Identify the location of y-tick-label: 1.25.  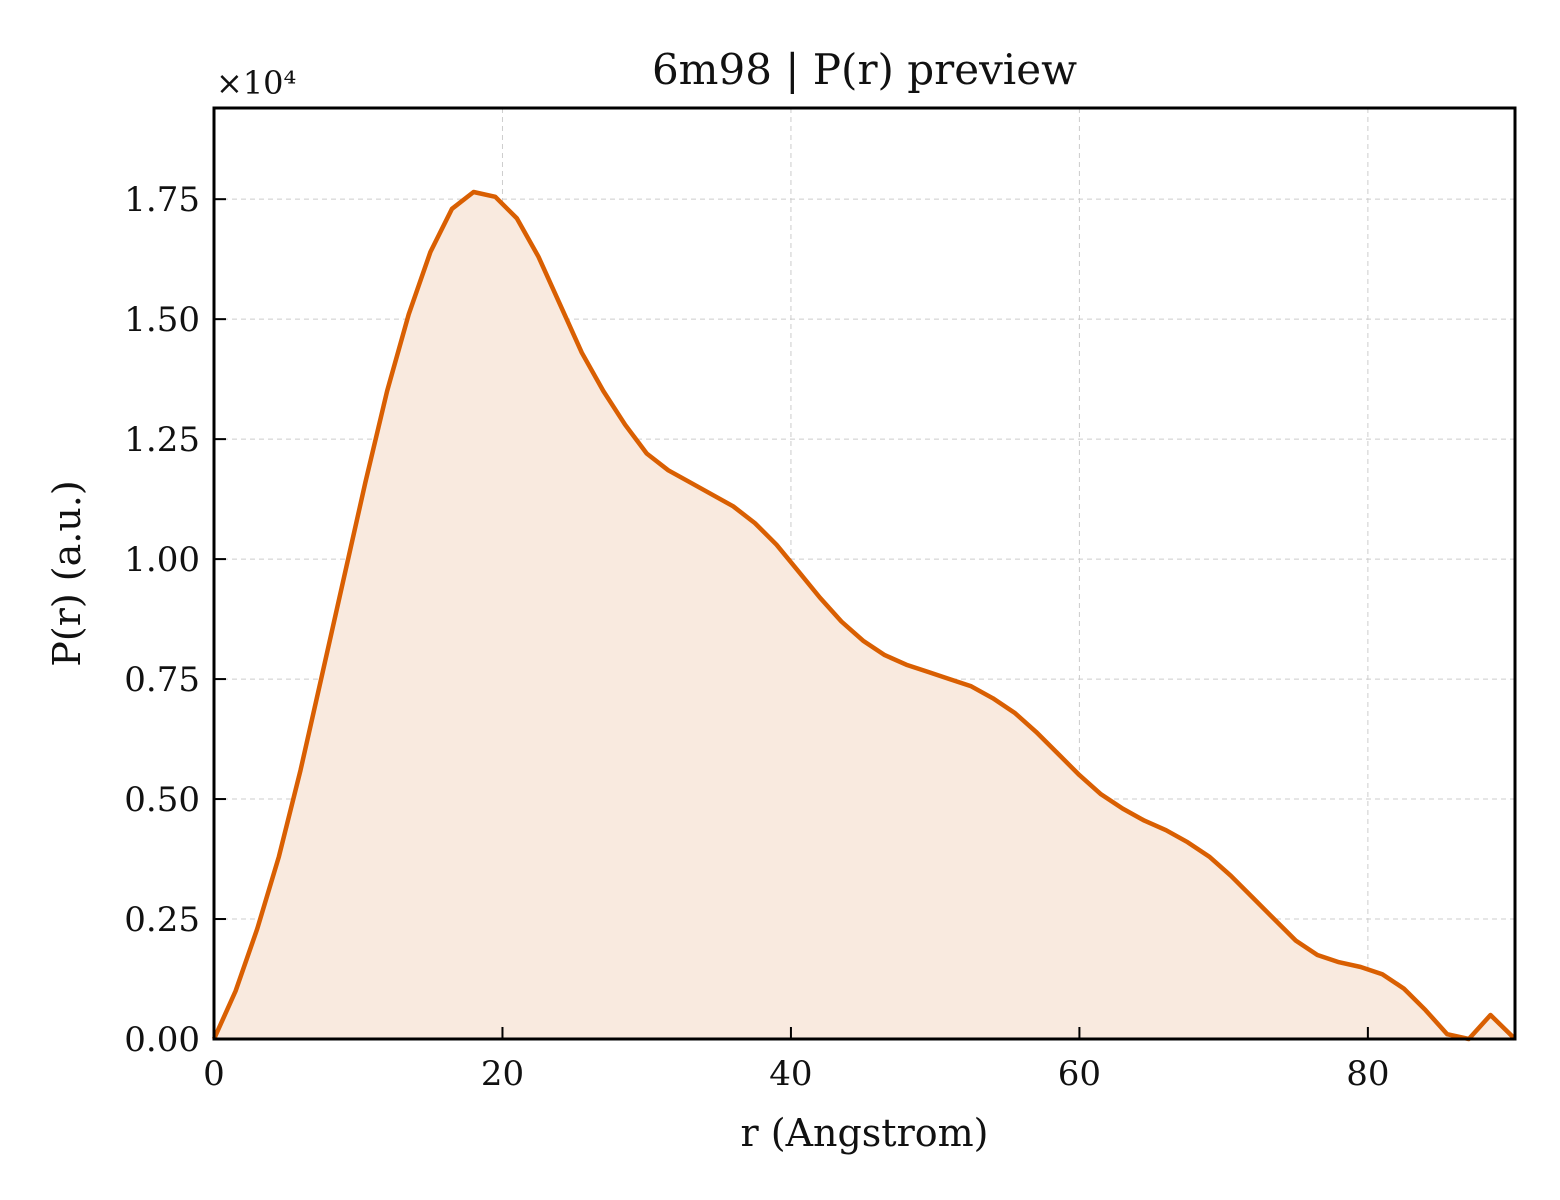
(162, 440).